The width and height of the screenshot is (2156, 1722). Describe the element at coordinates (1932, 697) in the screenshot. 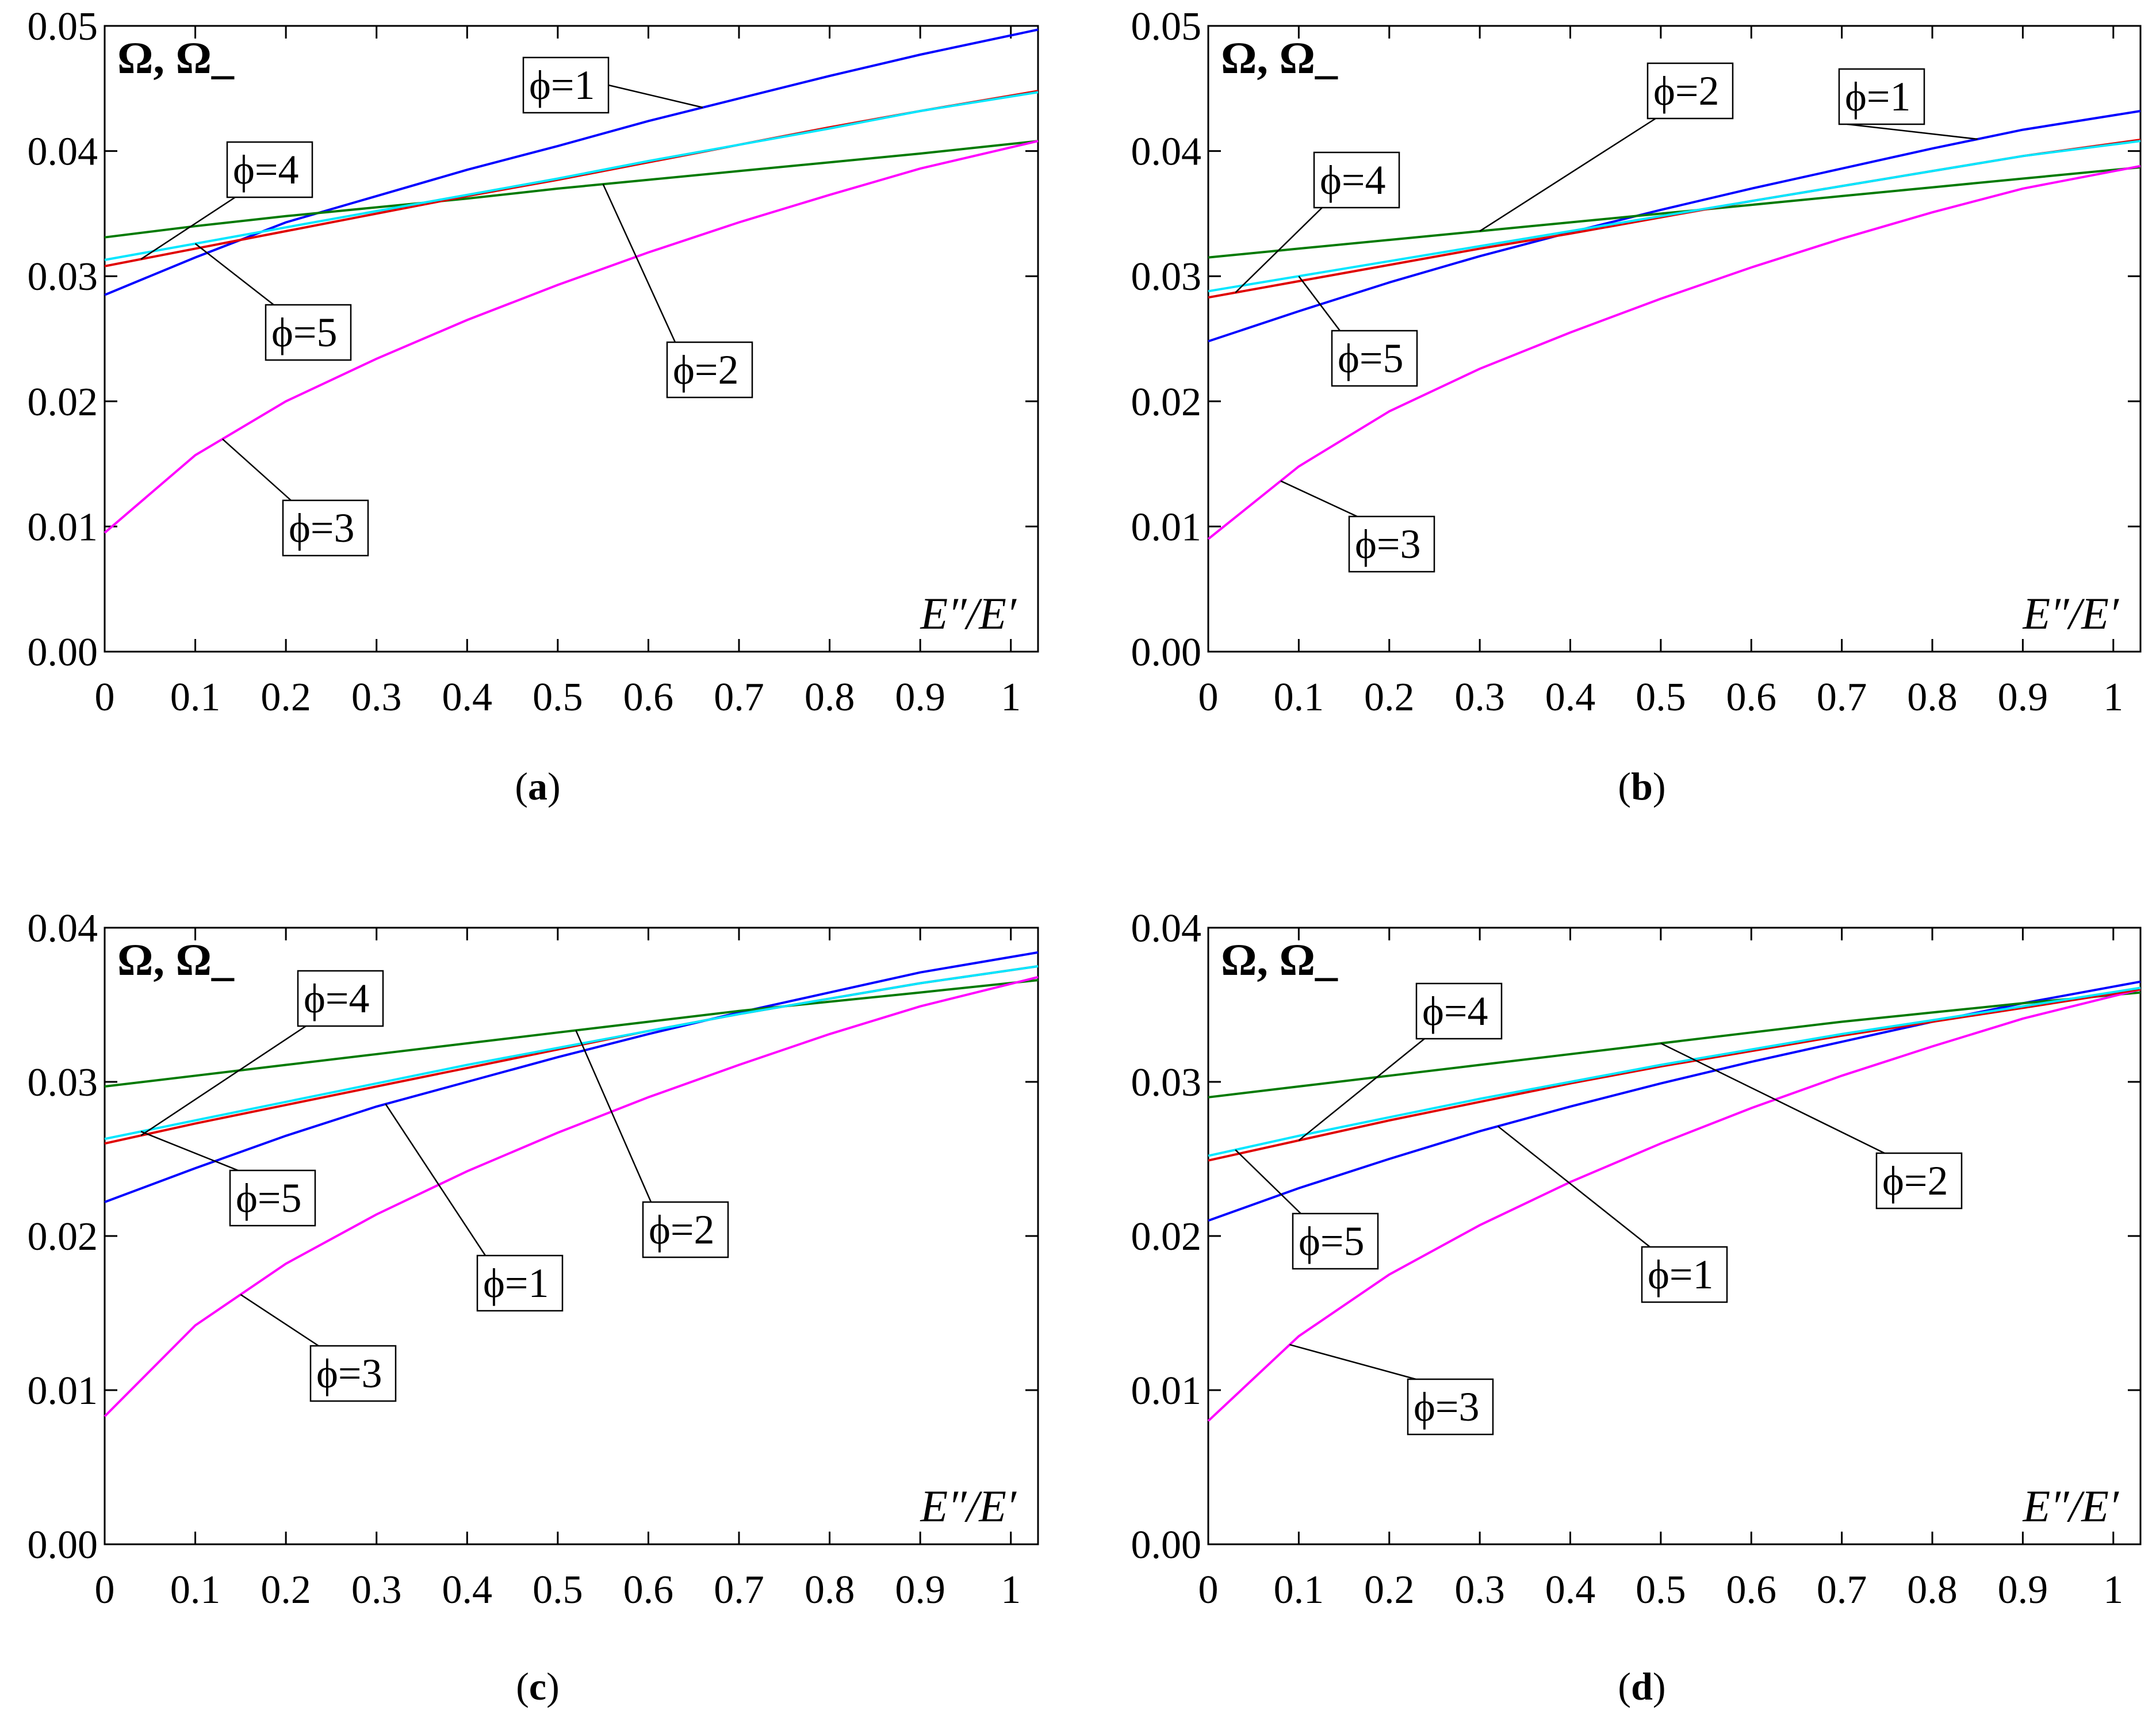

I see `x-tick-label: 0.8` at that location.